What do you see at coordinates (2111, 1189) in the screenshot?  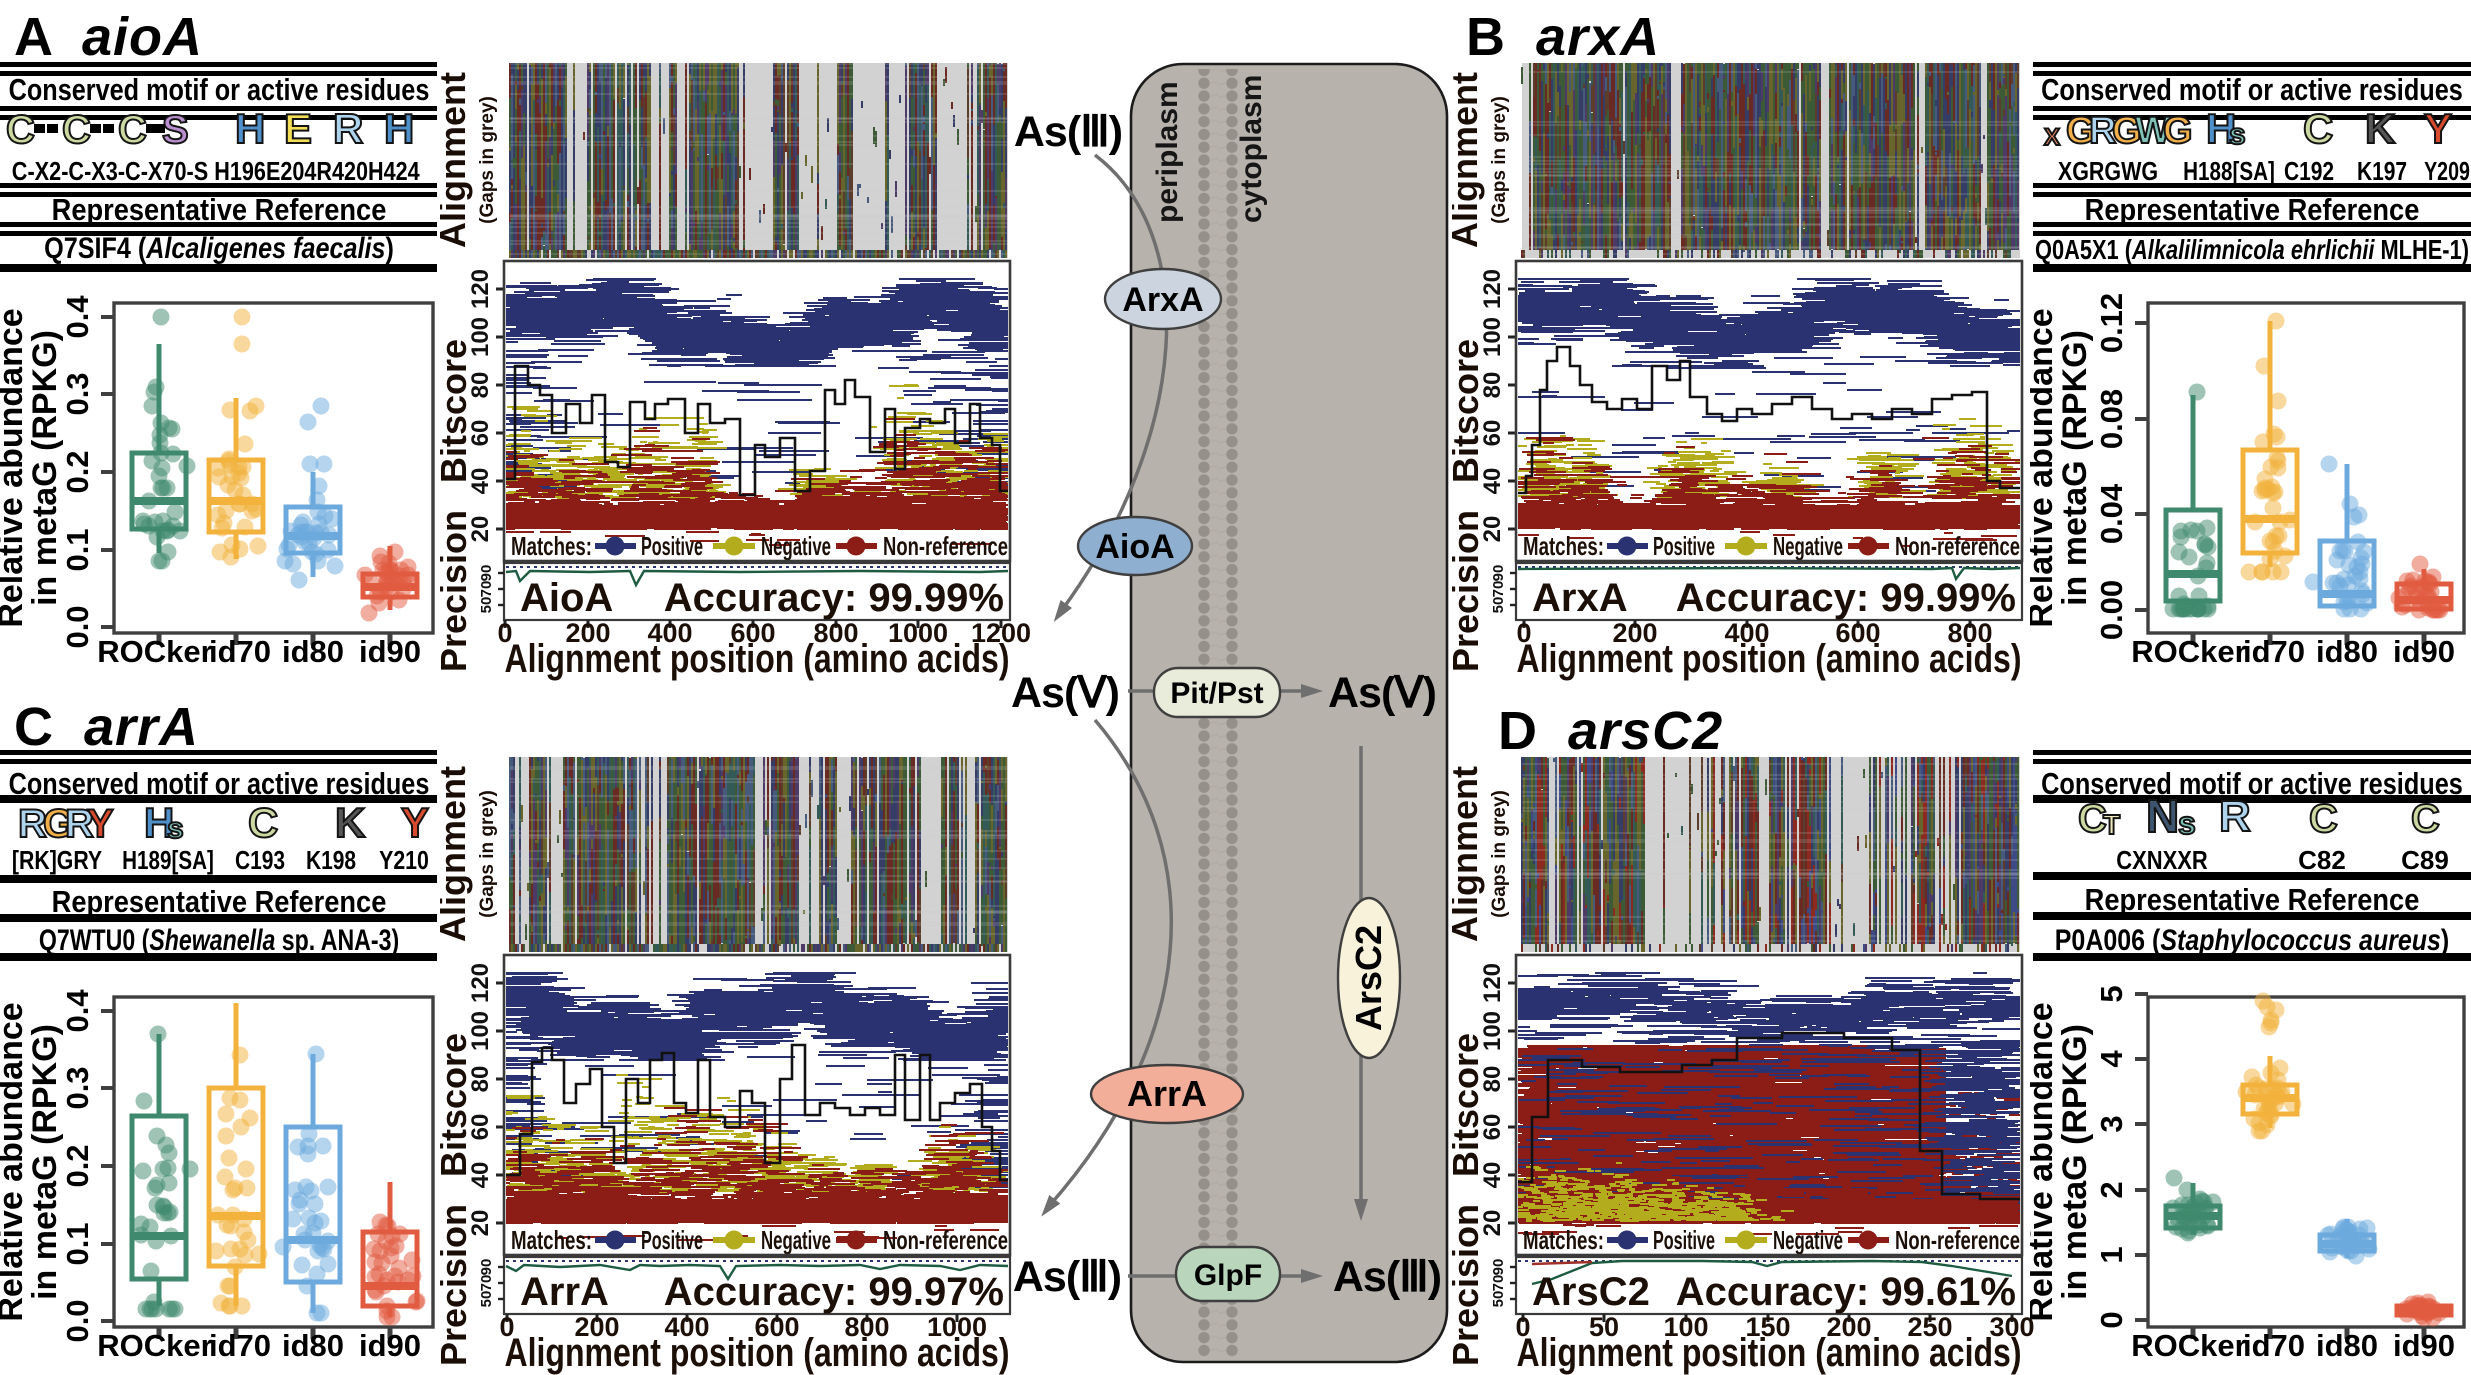 I see `svg-text: 2` at bounding box center [2111, 1189].